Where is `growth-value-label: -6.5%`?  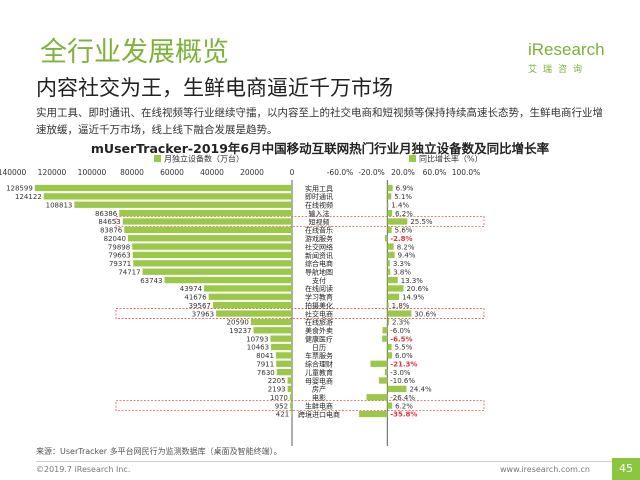 growth-value-label: -6.5% is located at coordinates (401, 339).